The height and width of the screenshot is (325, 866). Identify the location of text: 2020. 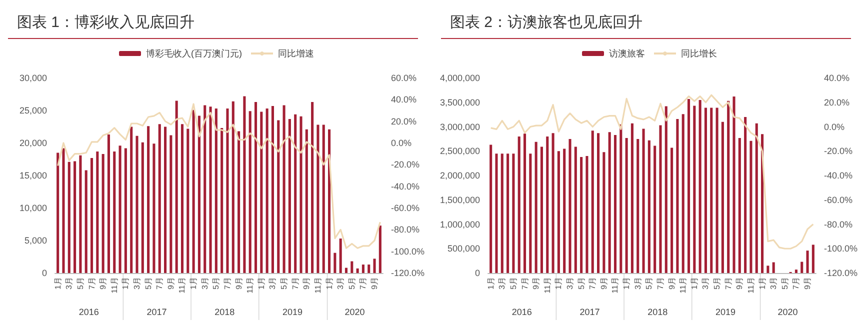
(354, 312).